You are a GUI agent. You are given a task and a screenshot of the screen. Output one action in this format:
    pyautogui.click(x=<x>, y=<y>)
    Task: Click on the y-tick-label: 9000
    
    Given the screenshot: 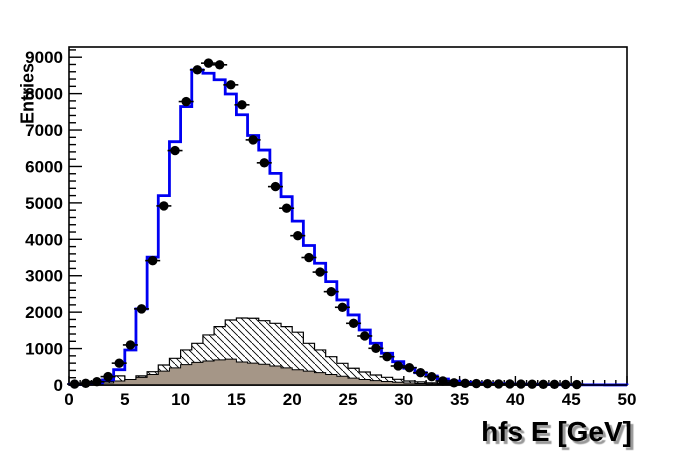 What is the action you would take?
    pyautogui.click(x=44, y=57)
    